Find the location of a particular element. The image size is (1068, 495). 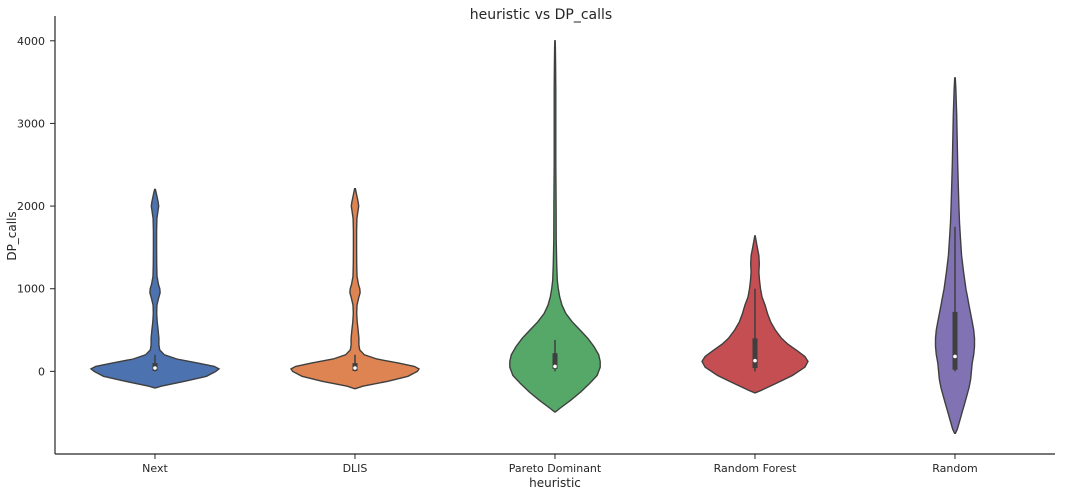

y-tick-label: 1000 is located at coordinates (31, 289).